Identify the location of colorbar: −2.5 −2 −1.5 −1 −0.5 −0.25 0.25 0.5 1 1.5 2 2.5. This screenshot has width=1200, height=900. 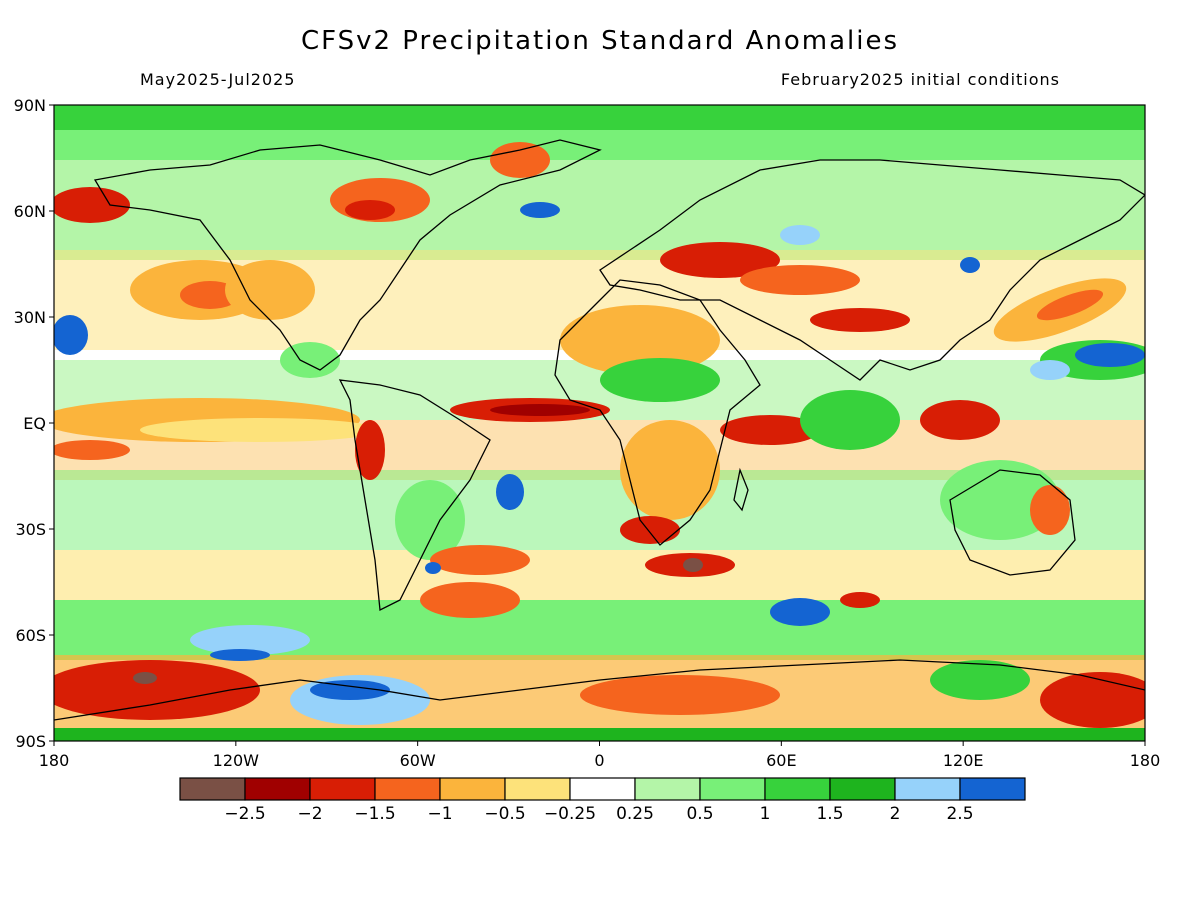
(602, 800).